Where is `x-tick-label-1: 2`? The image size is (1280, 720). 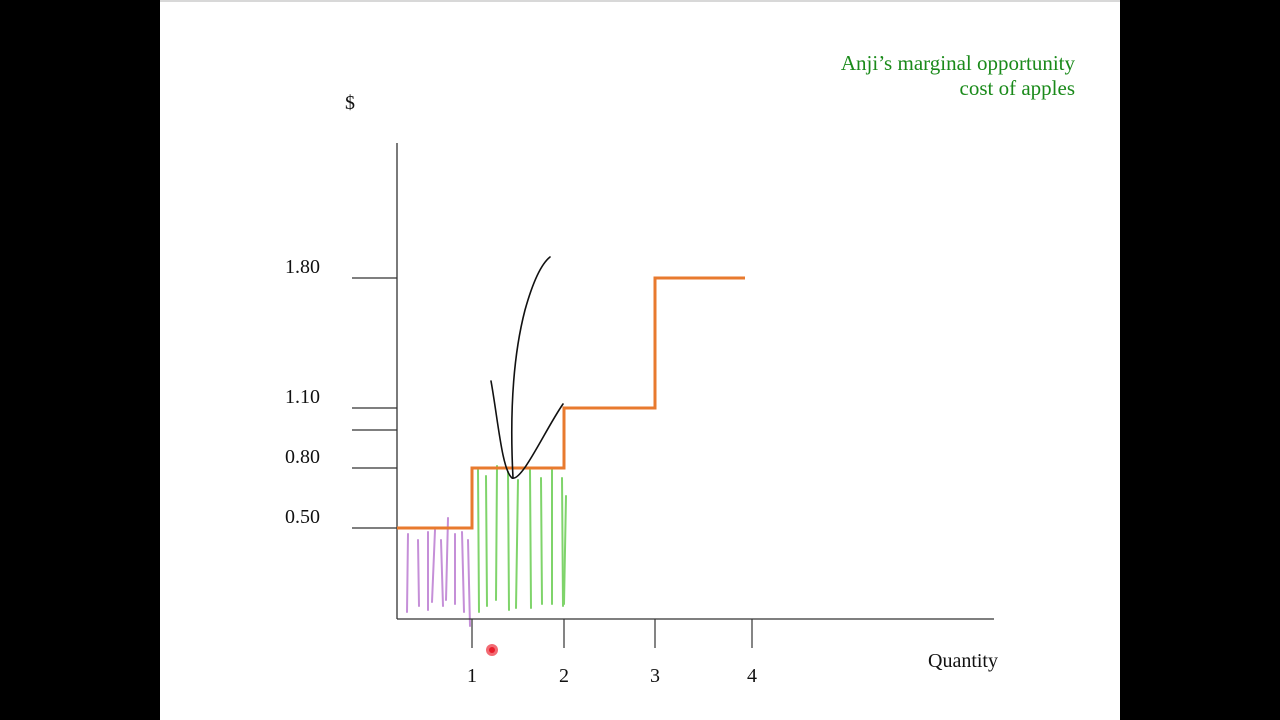 x-tick-label-1: 2 is located at coordinates (564, 676).